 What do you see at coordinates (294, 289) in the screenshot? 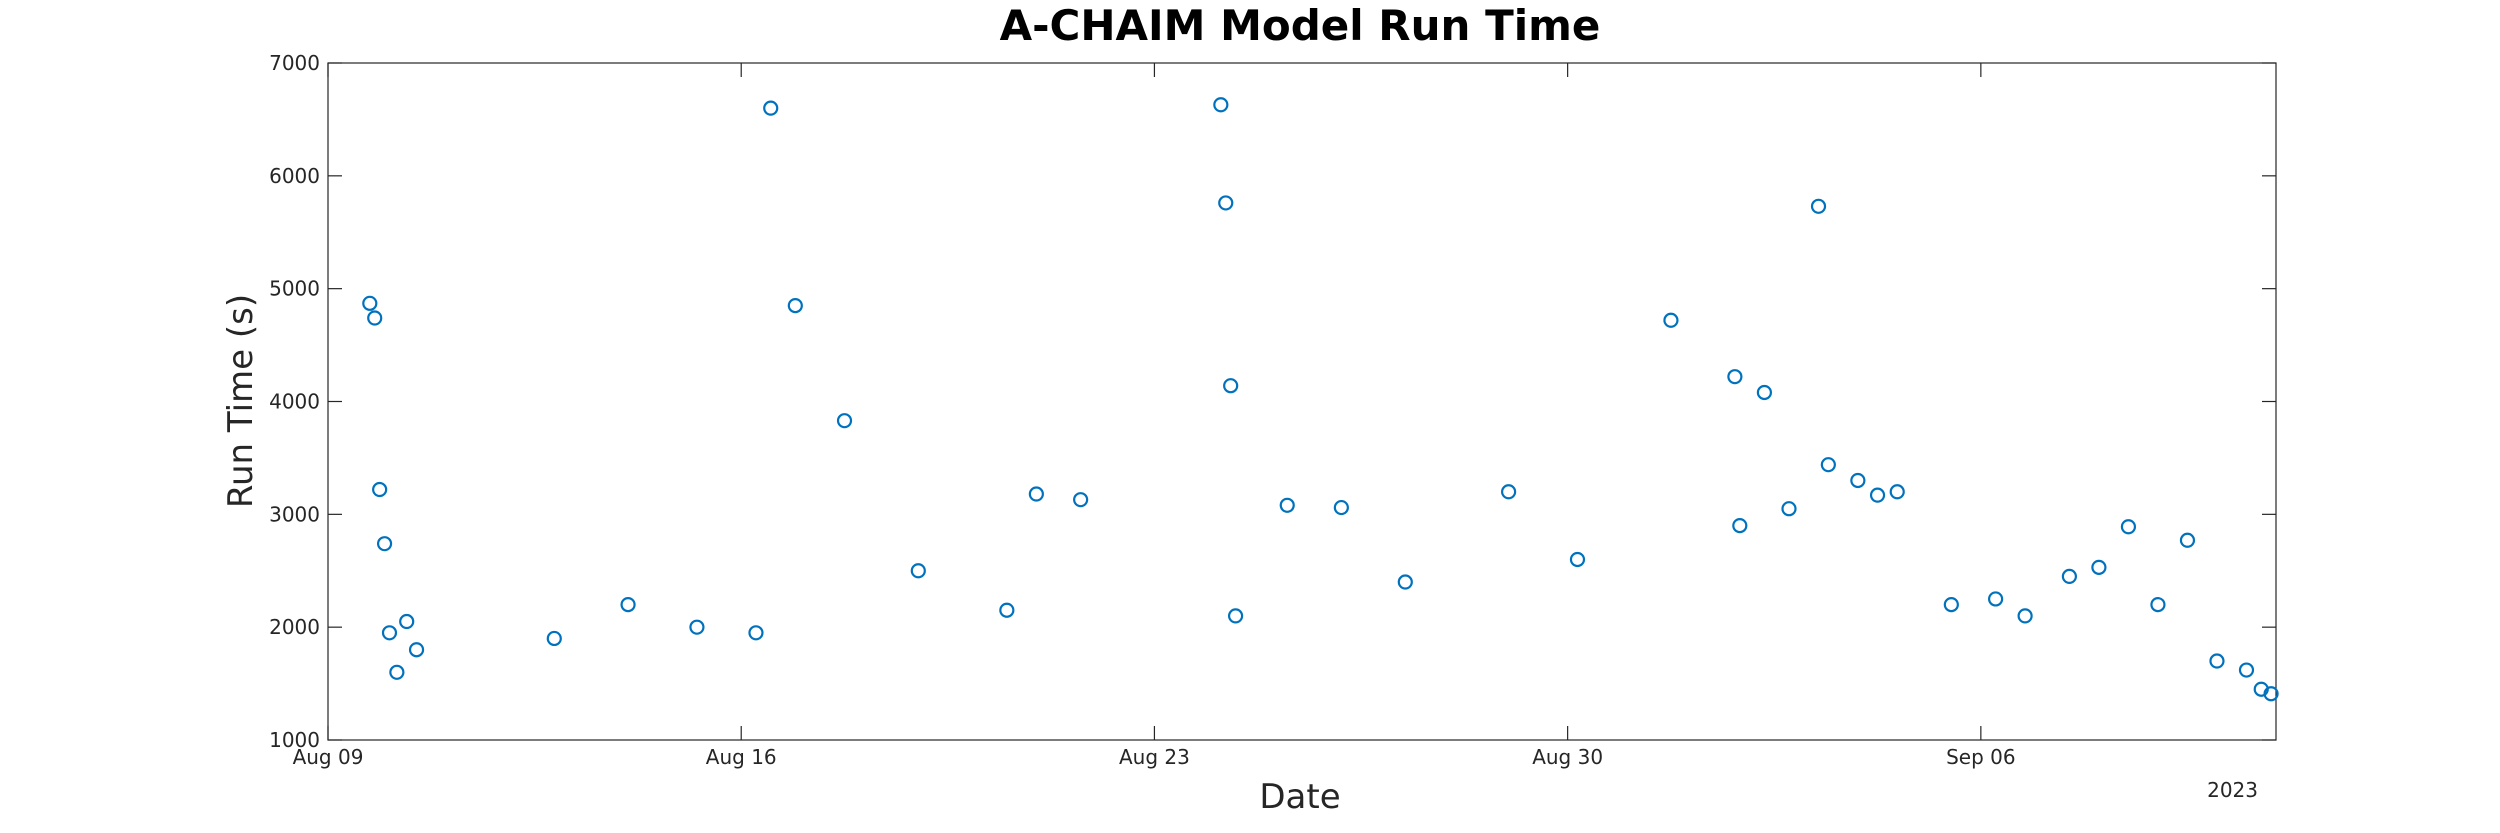
I see `y-tick-label: 5000` at bounding box center [294, 289].